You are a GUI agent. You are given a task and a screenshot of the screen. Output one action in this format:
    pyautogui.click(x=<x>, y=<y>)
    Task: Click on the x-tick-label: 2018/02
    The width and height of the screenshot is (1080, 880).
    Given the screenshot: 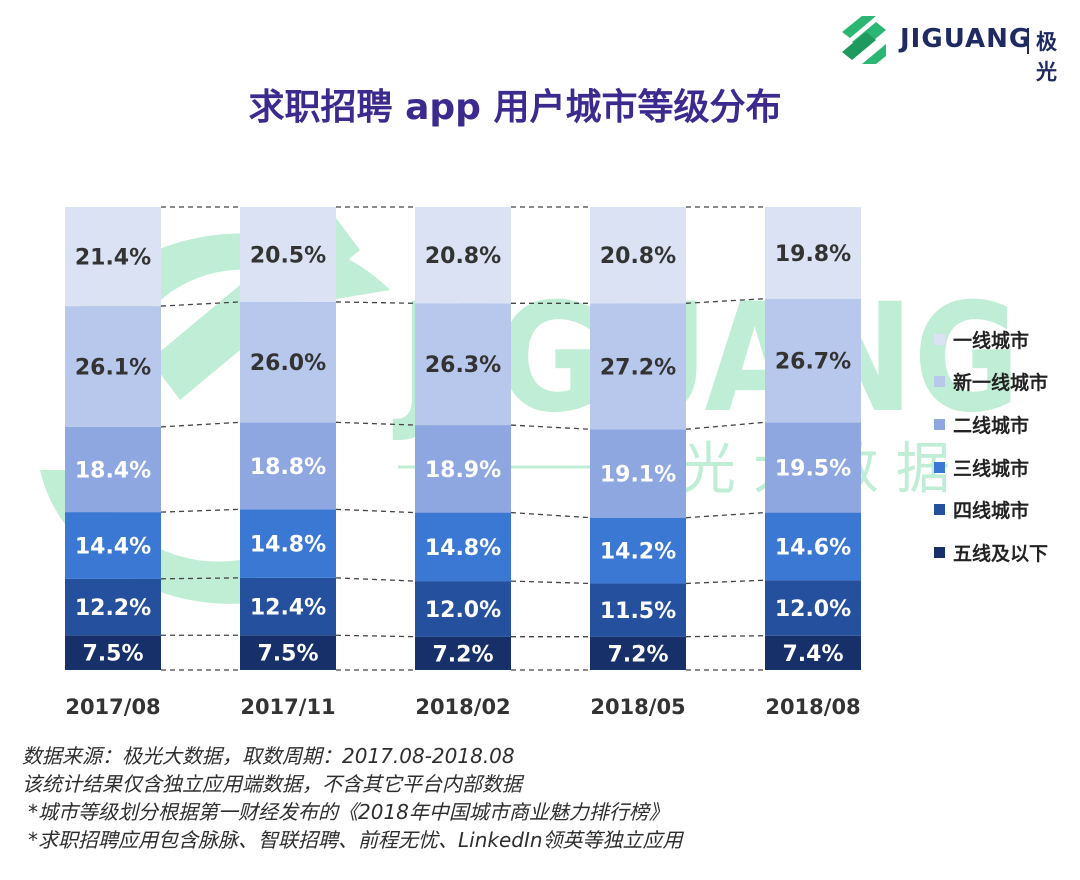 What is the action you would take?
    pyautogui.click(x=462, y=707)
    